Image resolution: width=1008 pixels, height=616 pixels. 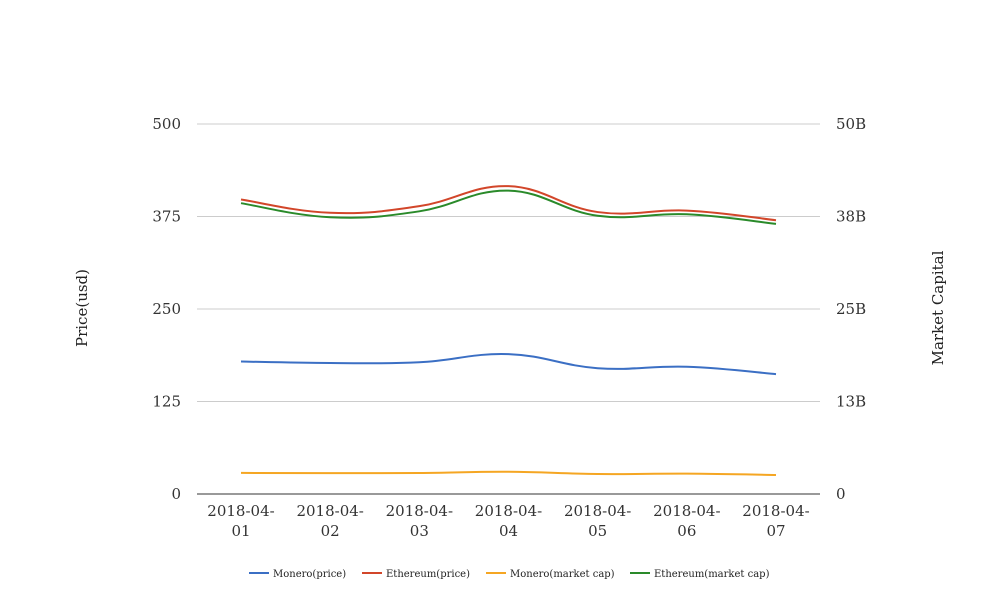 I want to click on x-tick-label: 2018-04-01, so click(x=240, y=521).